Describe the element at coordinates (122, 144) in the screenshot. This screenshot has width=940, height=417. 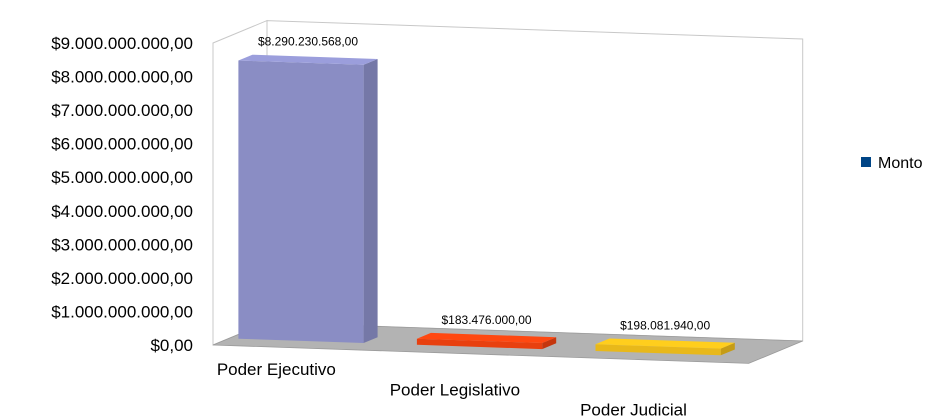
I see `y-tick-label: $6.000.000.000,00` at that location.